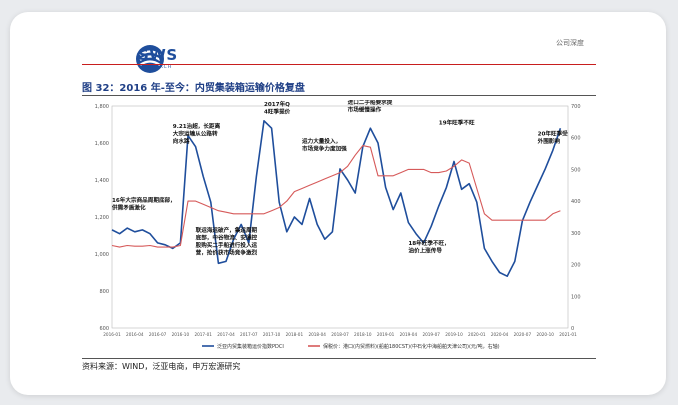  I want to click on source-divider, so click(339, 358).